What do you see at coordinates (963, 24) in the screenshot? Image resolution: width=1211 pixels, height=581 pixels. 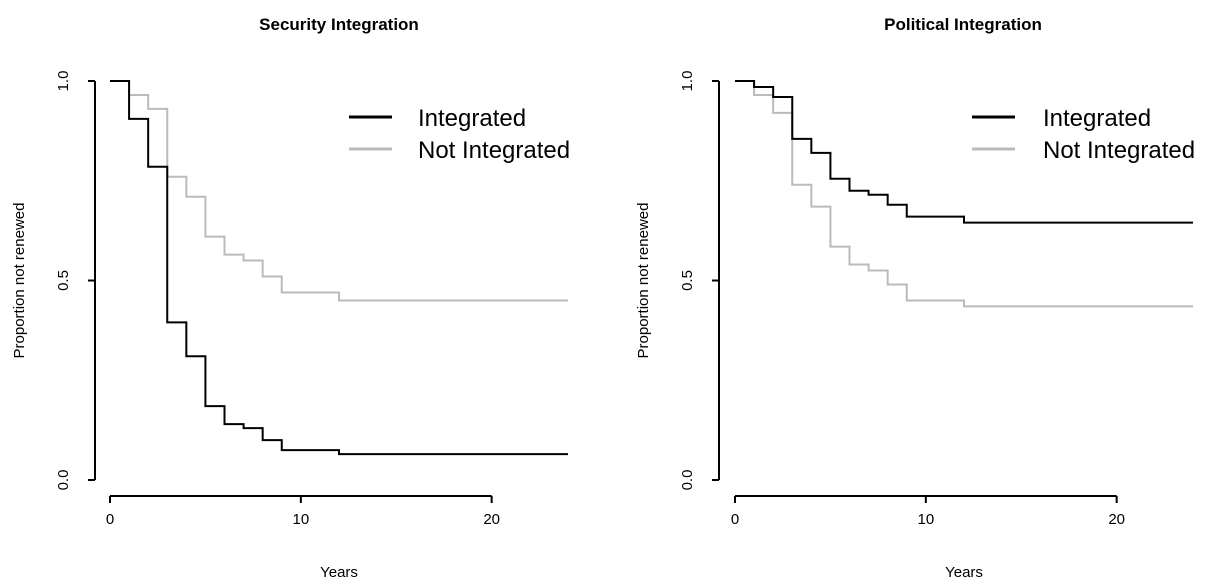 I see `chart-title: Political Integration` at bounding box center [963, 24].